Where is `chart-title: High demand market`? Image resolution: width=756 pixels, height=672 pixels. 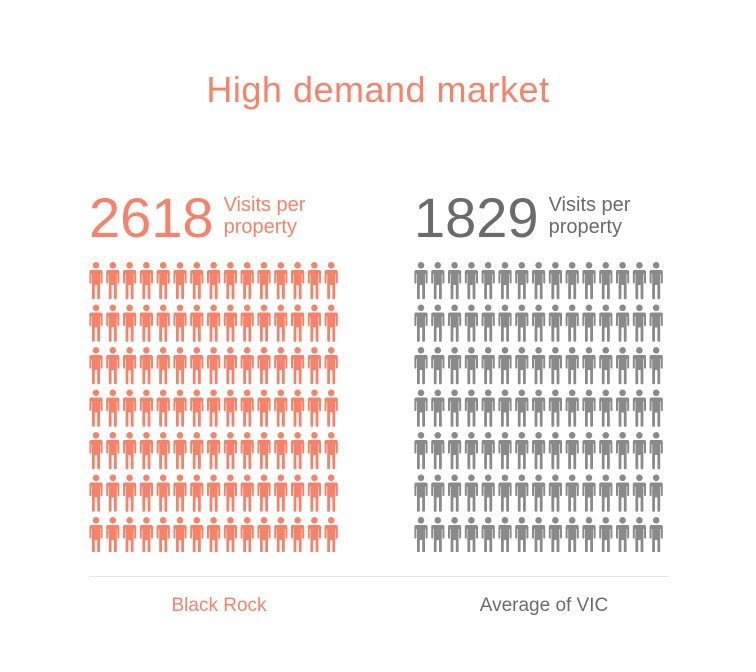
chart-title: High demand market is located at coordinates (378, 89).